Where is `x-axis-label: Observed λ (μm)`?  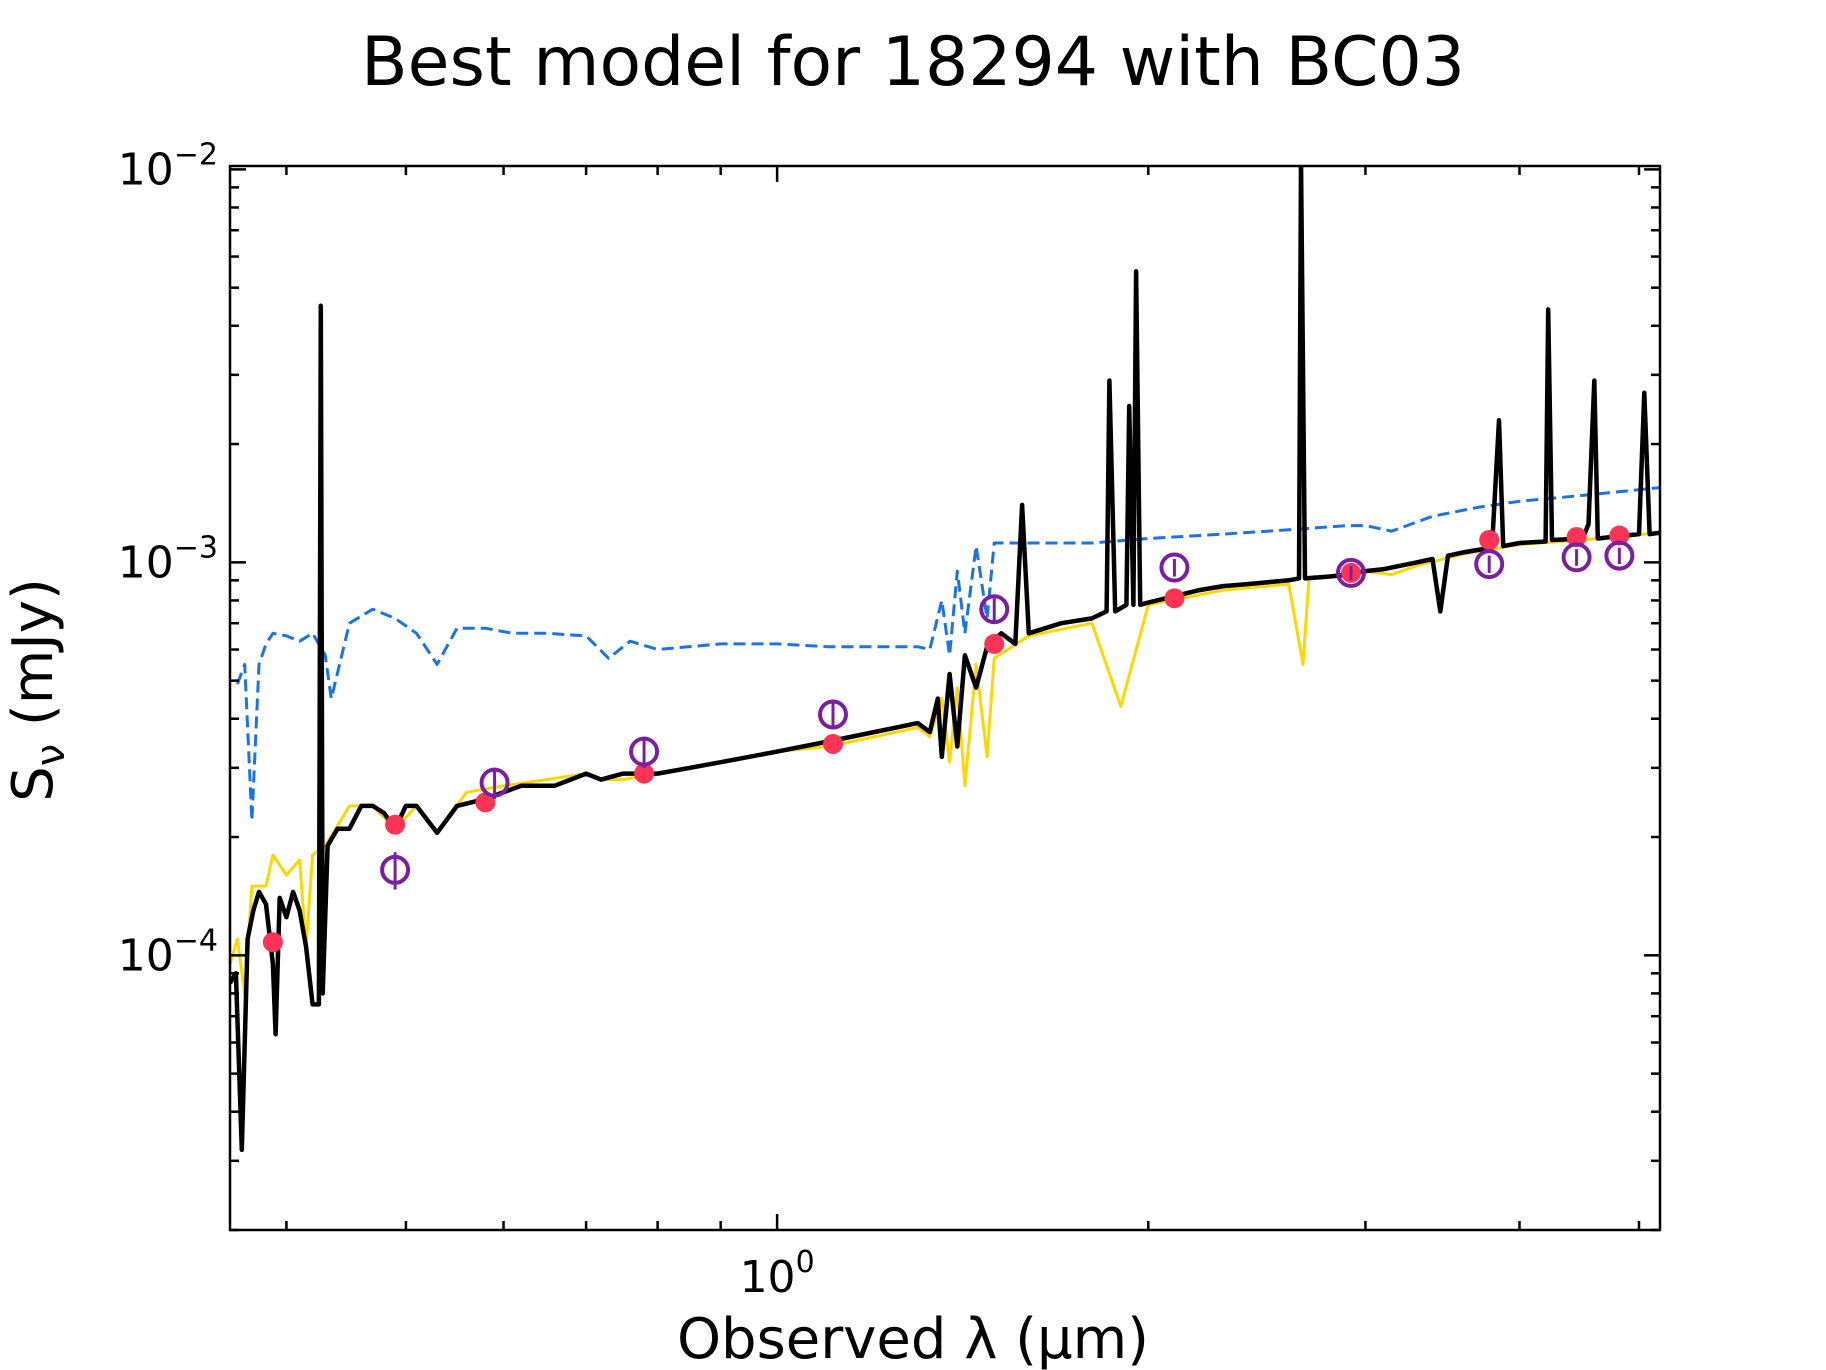 x-axis-label: Observed λ (μm) is located at coordinates (913, 1338).